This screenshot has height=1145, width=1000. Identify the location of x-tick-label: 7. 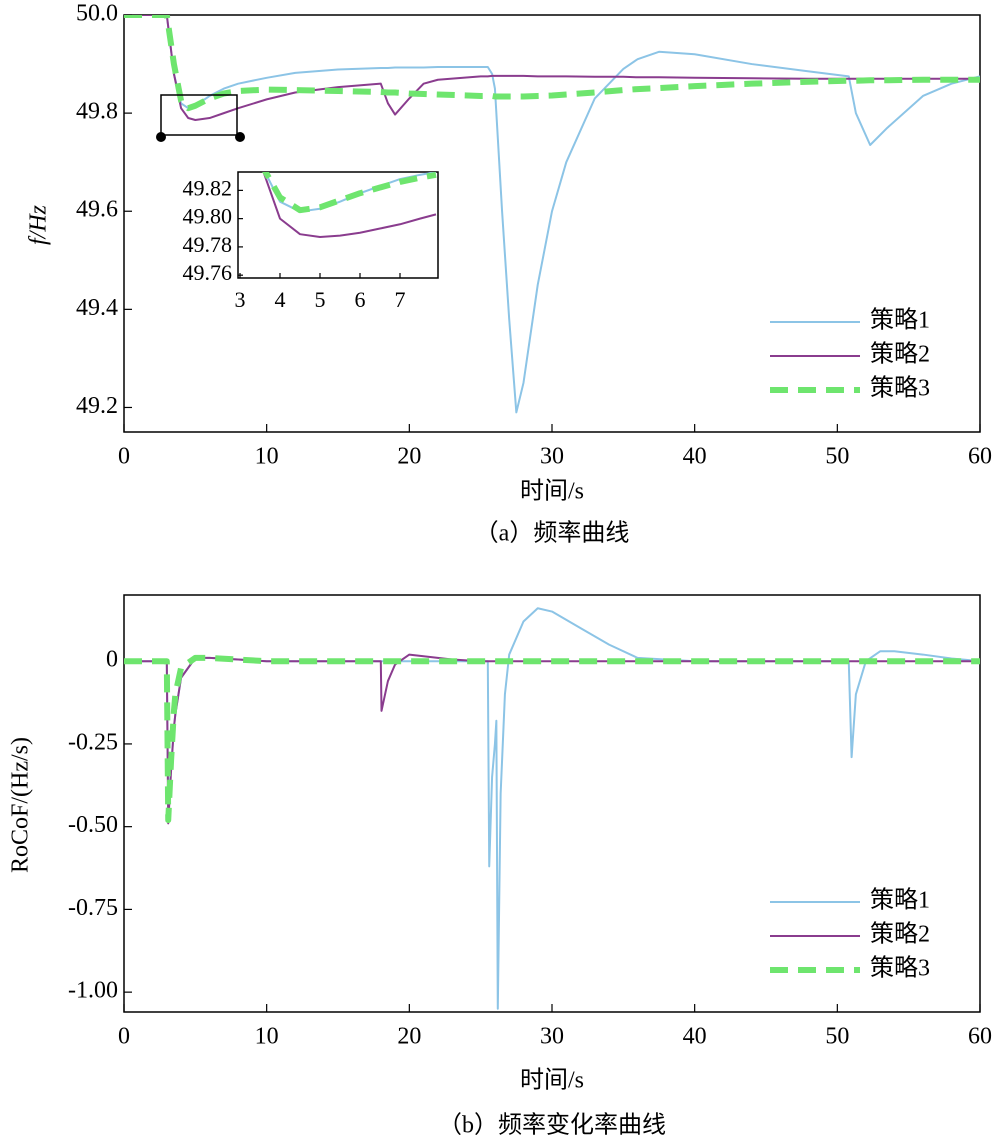
(400, 299).